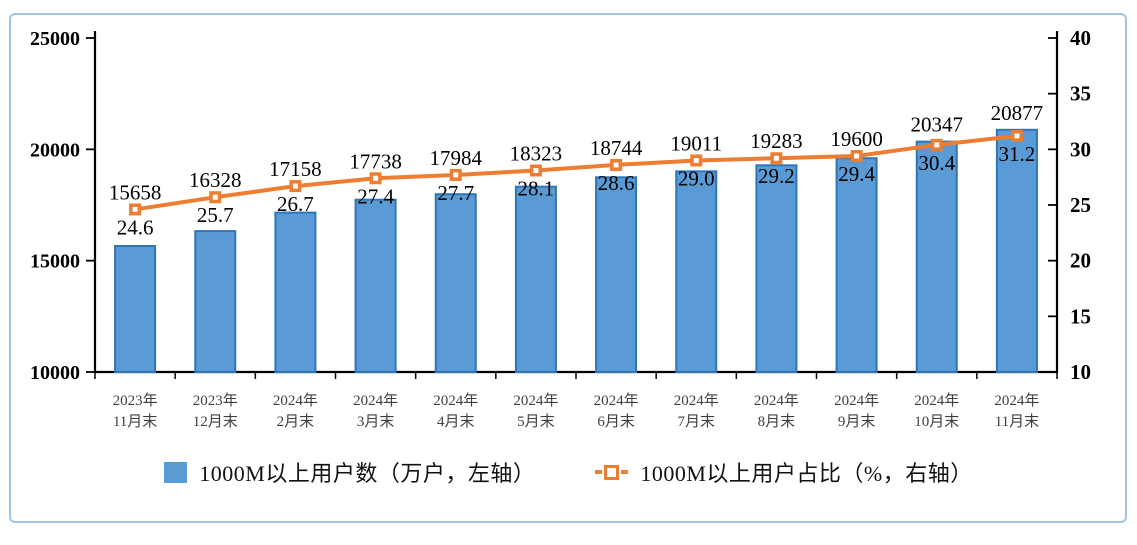 The width and height of the screenshot is (1137, 545). I want to click on left-axis-tick-label: 20000, so click(55, 150).